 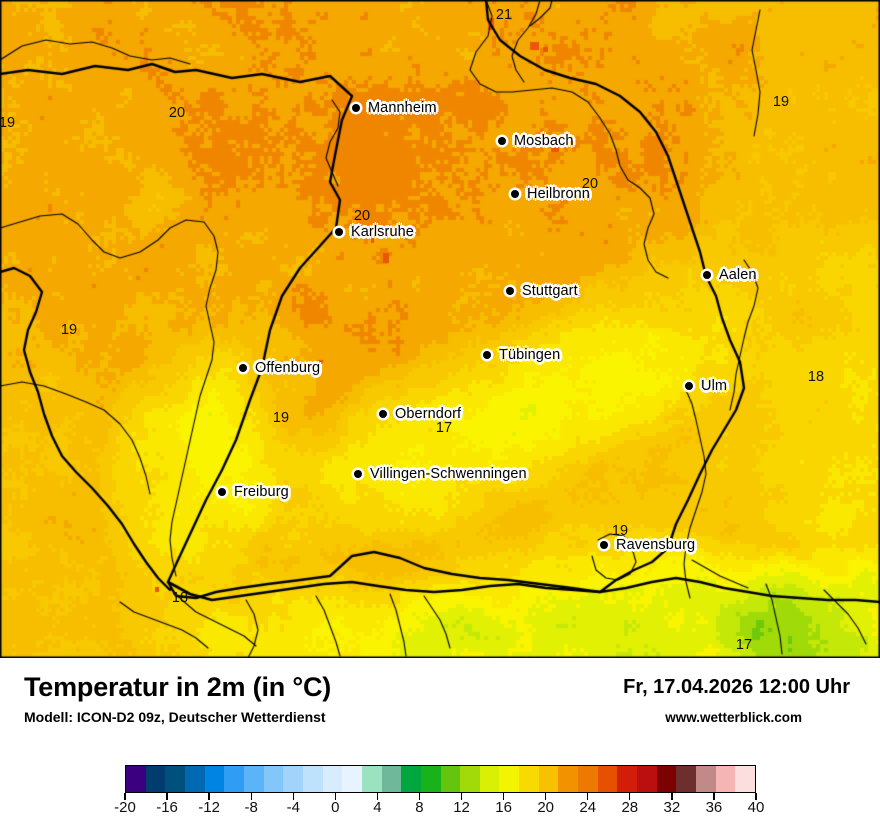 I want to click on city-marker: Mosbach, so click(x=536, y=141).